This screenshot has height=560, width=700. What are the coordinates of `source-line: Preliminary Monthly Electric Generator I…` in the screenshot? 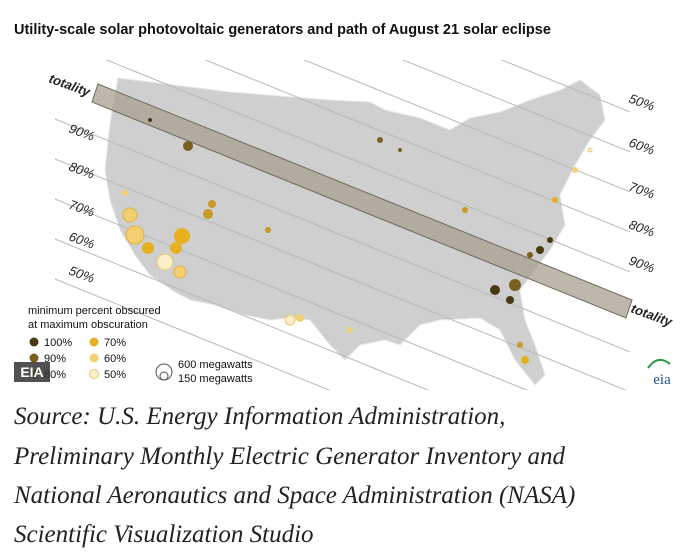 It's located at (289, 456).